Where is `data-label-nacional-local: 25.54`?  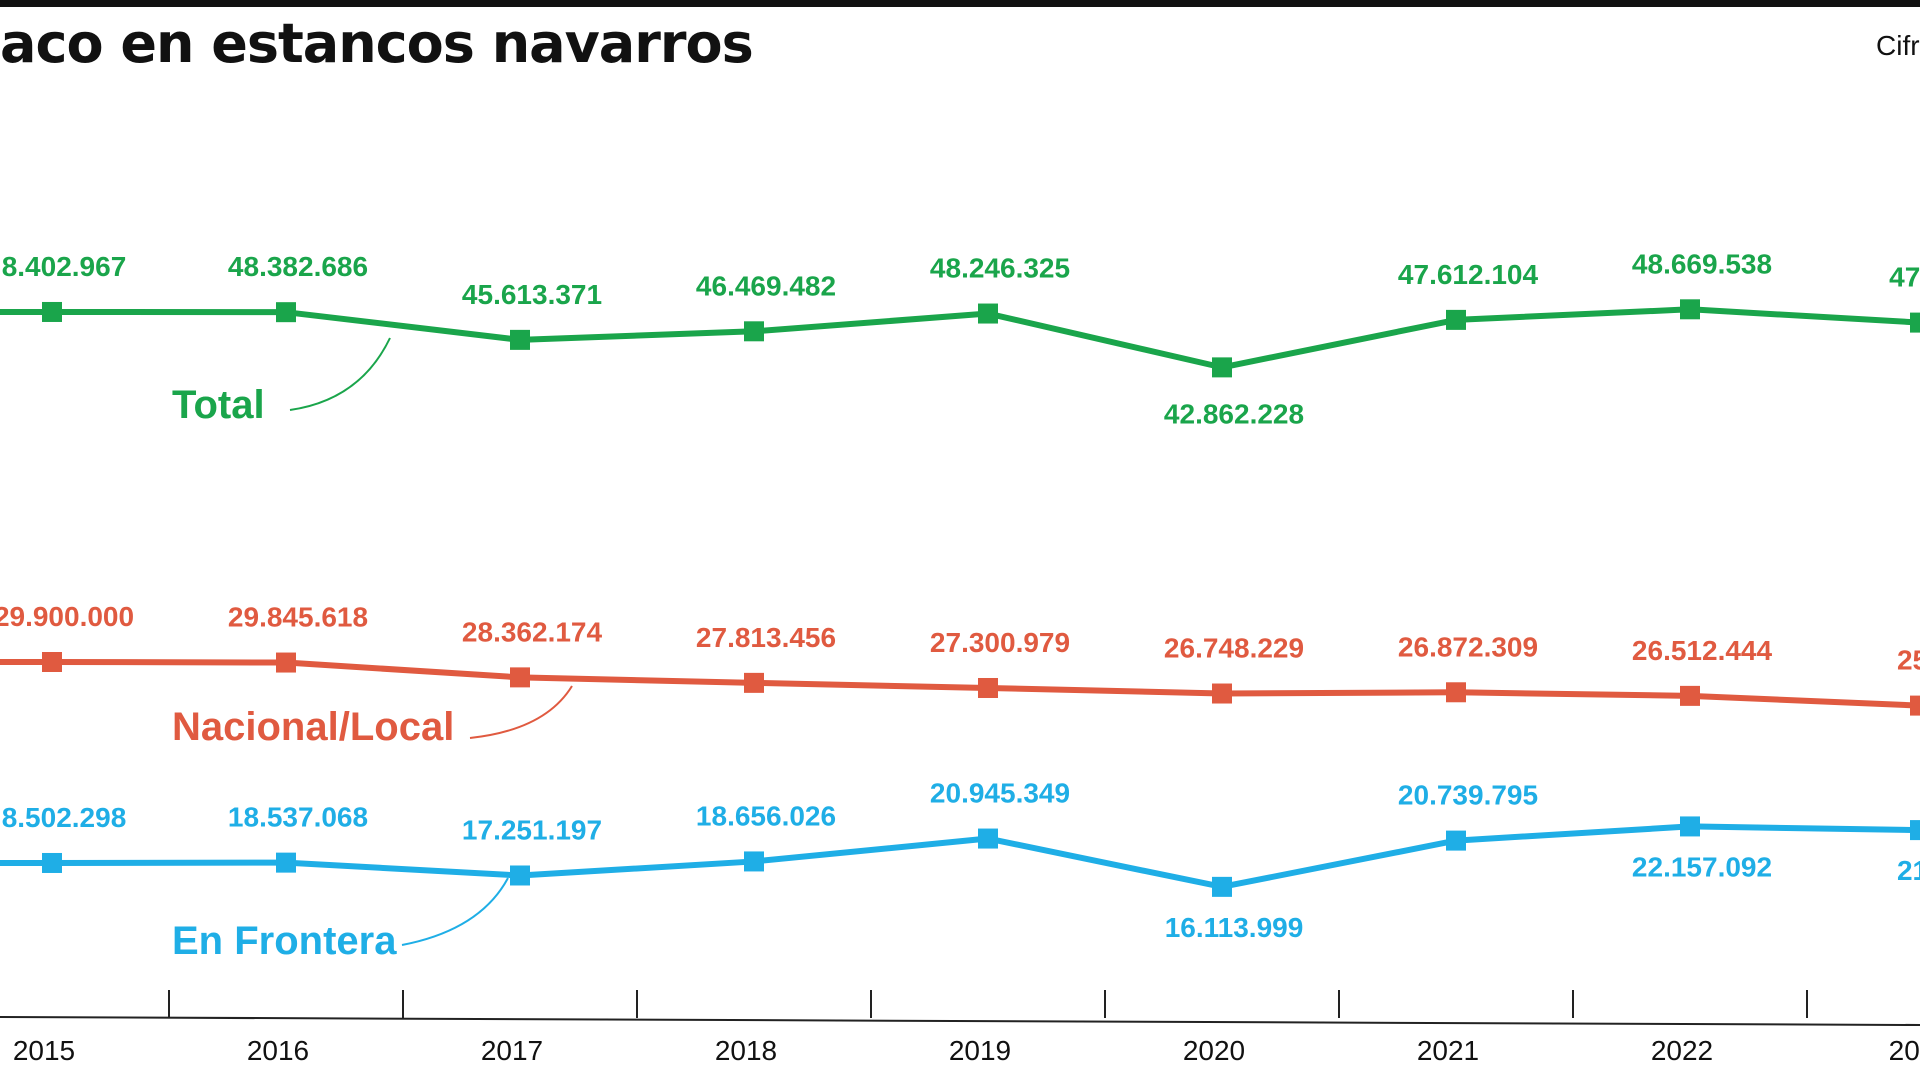
data-label-nacional-local: 25.54 is located at coordinates (1908, 660).